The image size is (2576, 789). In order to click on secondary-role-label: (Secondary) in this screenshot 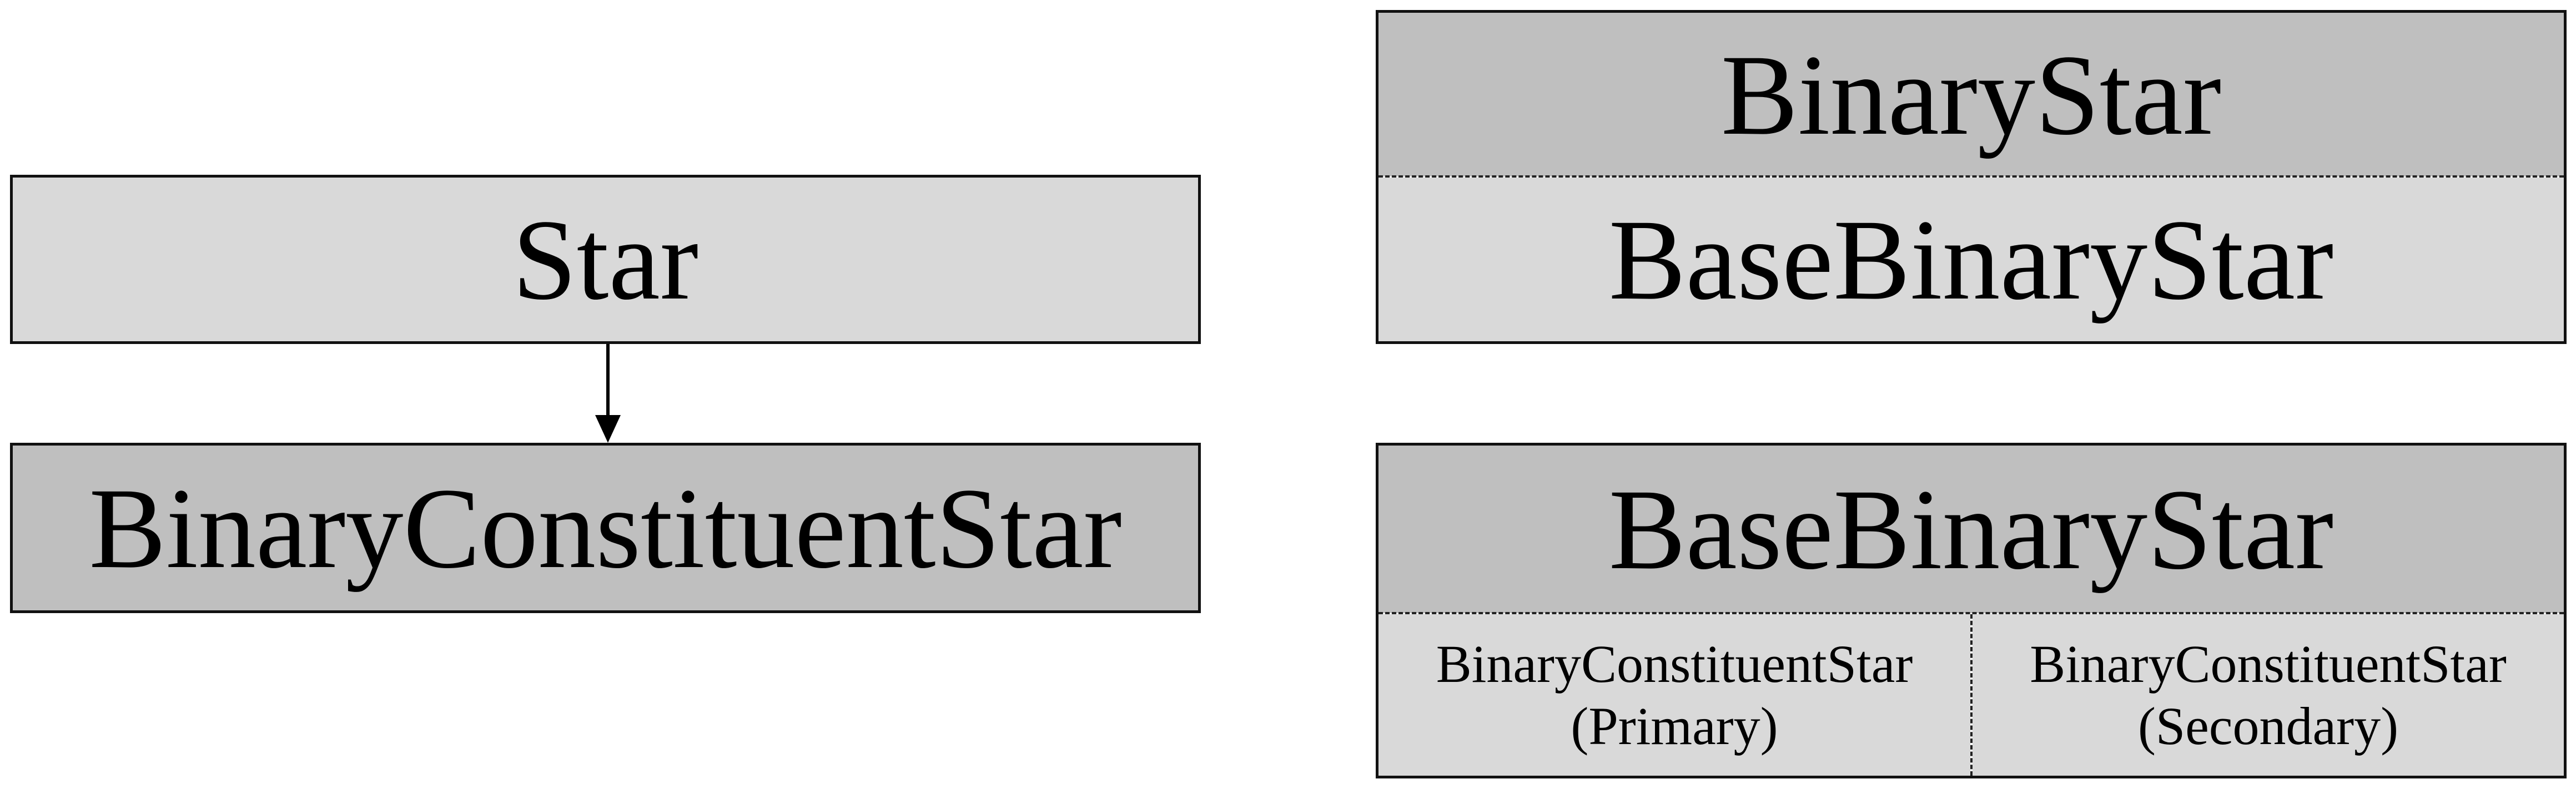, I will do `click(2268, 726)`.